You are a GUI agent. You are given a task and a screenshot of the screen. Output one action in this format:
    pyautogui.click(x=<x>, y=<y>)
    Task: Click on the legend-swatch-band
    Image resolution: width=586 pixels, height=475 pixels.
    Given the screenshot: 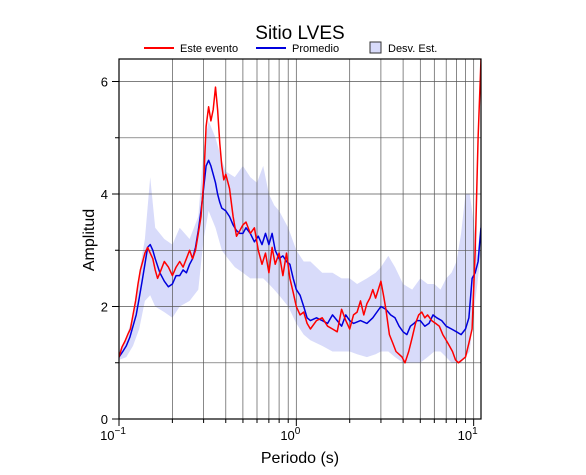 What is the action you would take?
    pyautogui.click(x=375, y=47)
    